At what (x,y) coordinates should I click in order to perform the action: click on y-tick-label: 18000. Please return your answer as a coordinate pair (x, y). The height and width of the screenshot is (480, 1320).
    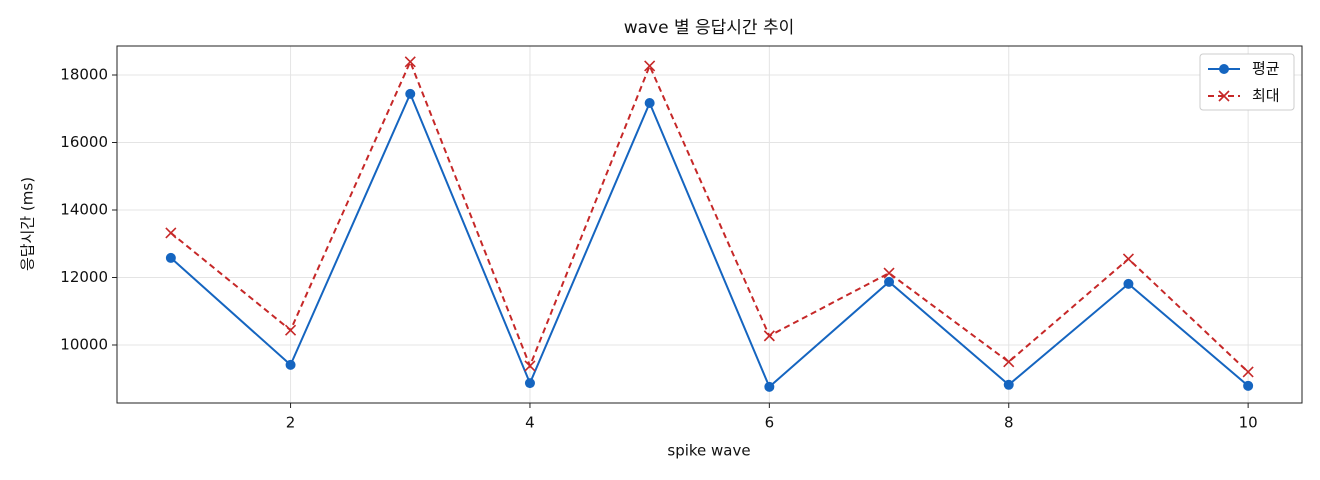
    Looking at the image, I should click on (84, 74).